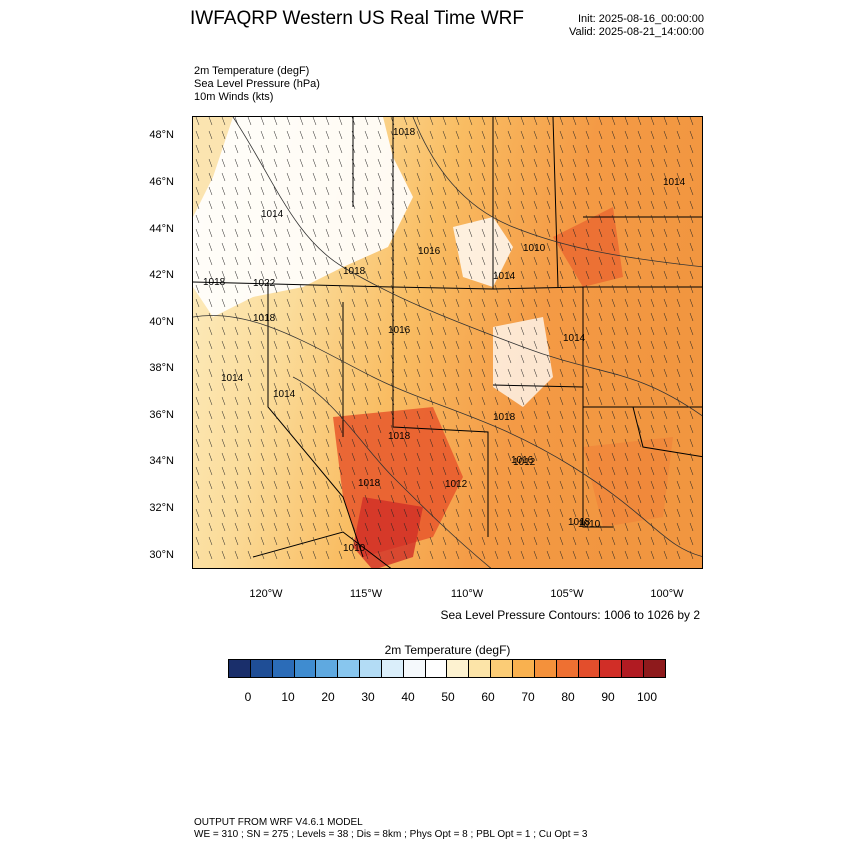 The image size is (850, 850). I want to click on warm-region-texas, so click(628, 482).